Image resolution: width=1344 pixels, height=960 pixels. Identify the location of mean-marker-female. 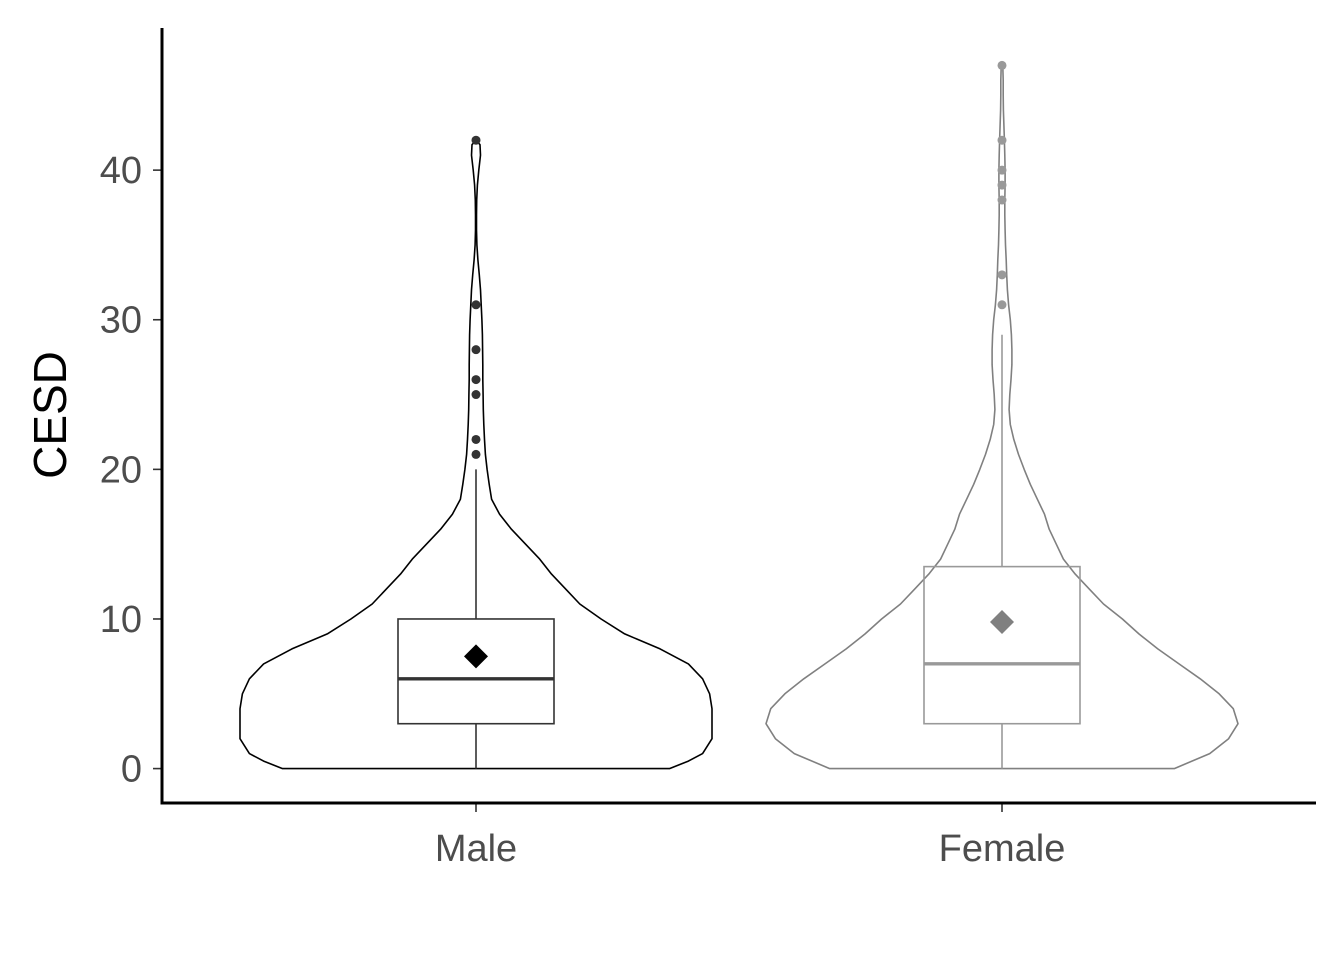
(1002, 621).